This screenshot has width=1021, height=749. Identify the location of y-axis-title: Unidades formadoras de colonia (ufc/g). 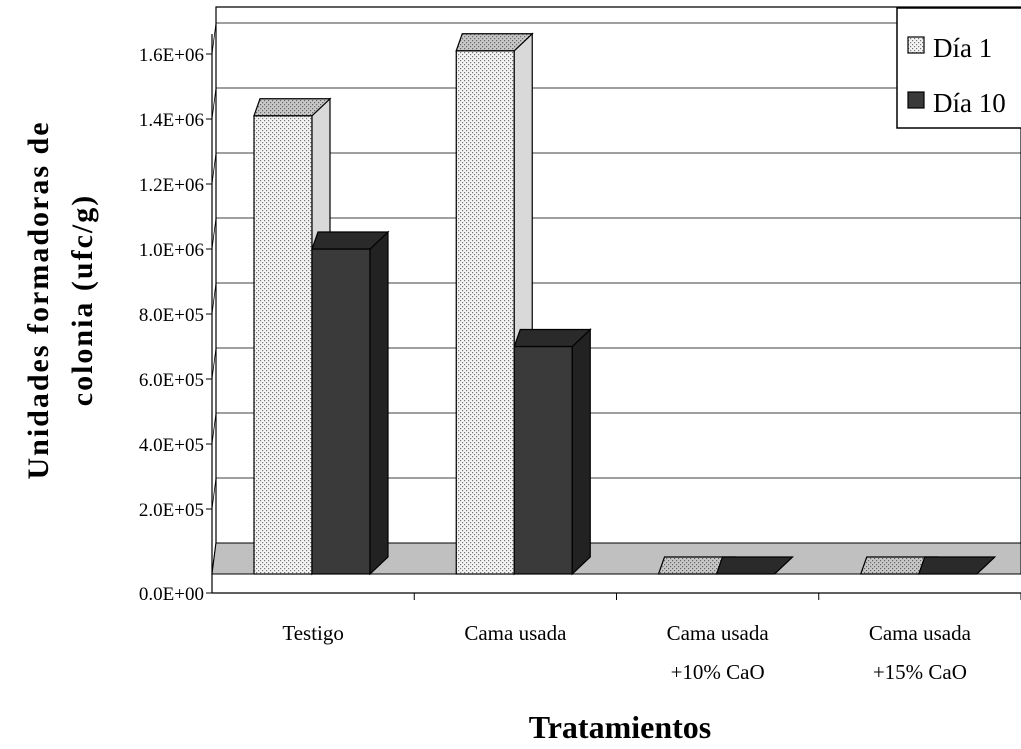
(60, 299).